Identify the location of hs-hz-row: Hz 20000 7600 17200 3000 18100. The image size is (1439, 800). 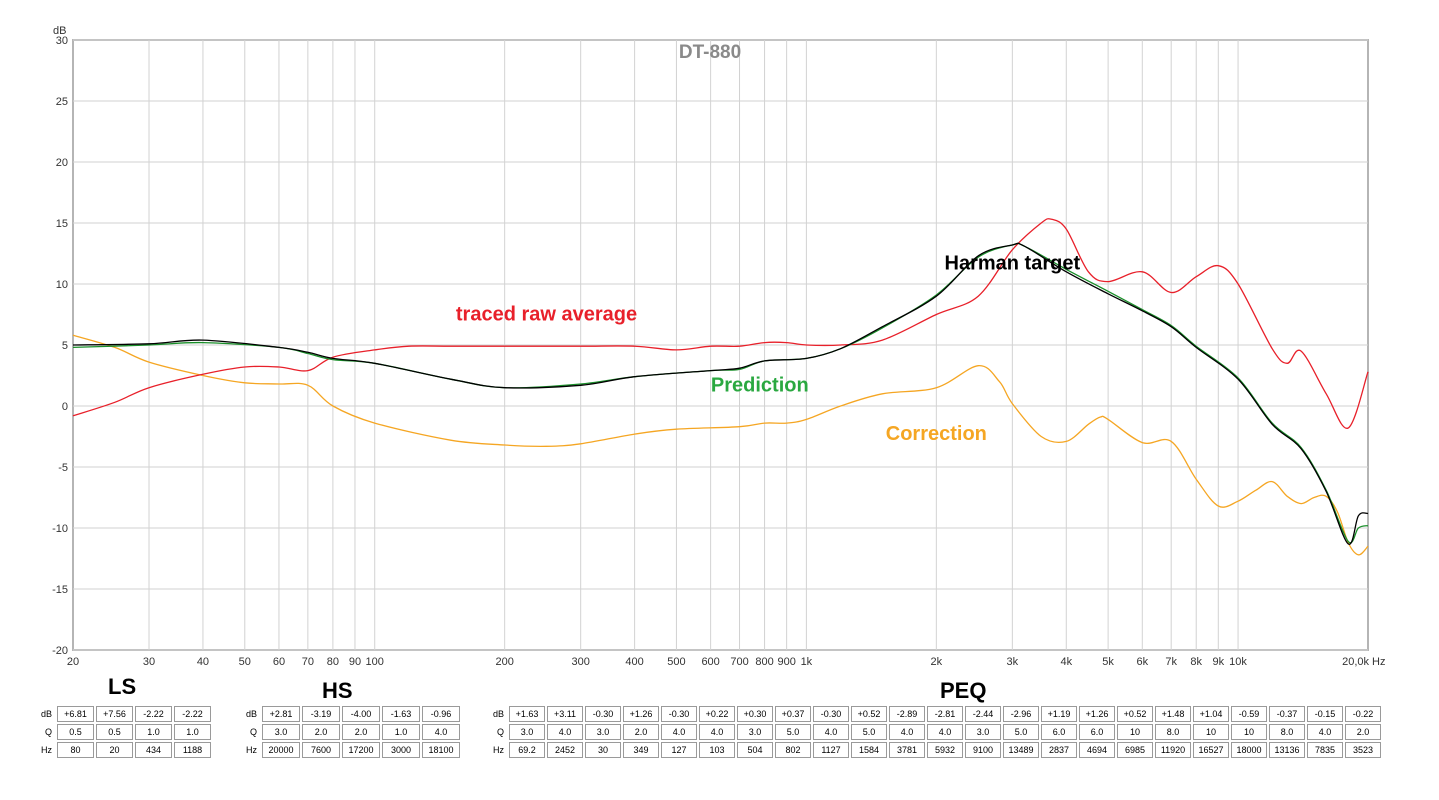
(352, 750).